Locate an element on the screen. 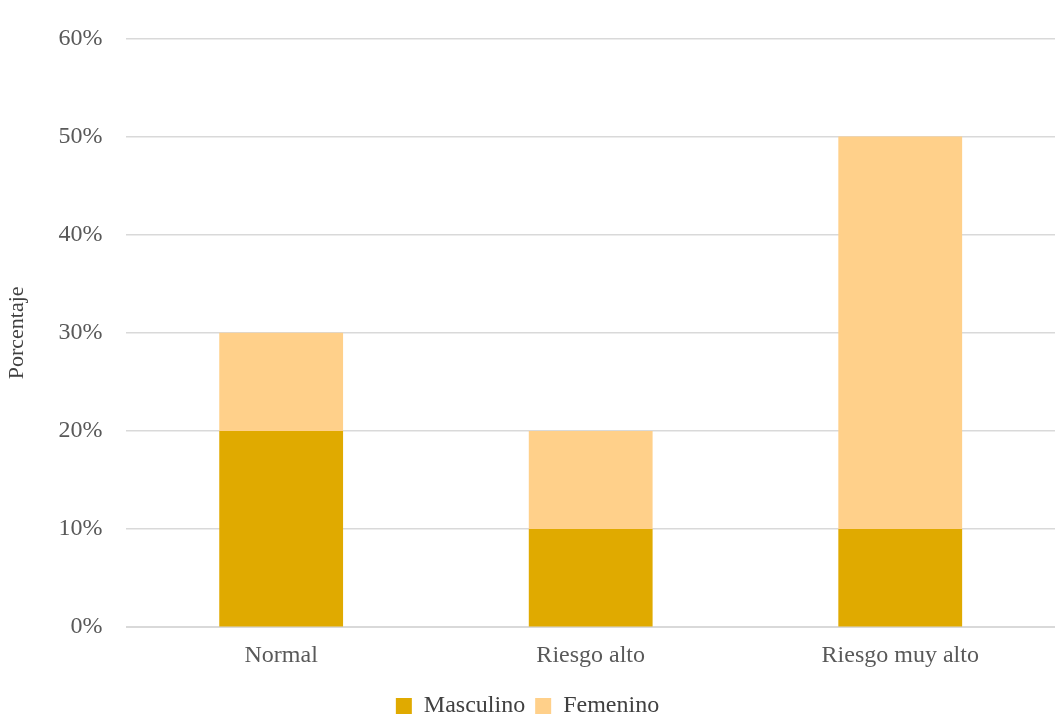 This screenshot has width=1055, height=728. y-tick-label: 60% is located at coordinates (80, 36).